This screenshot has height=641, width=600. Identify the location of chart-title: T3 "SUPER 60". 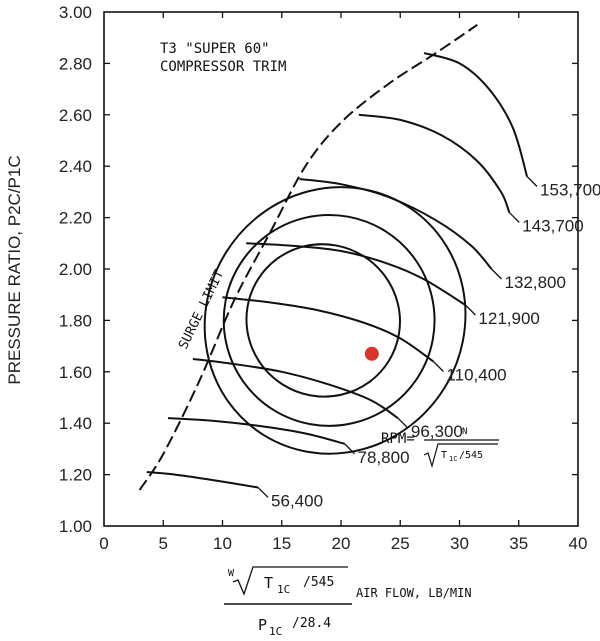
(215, 49).